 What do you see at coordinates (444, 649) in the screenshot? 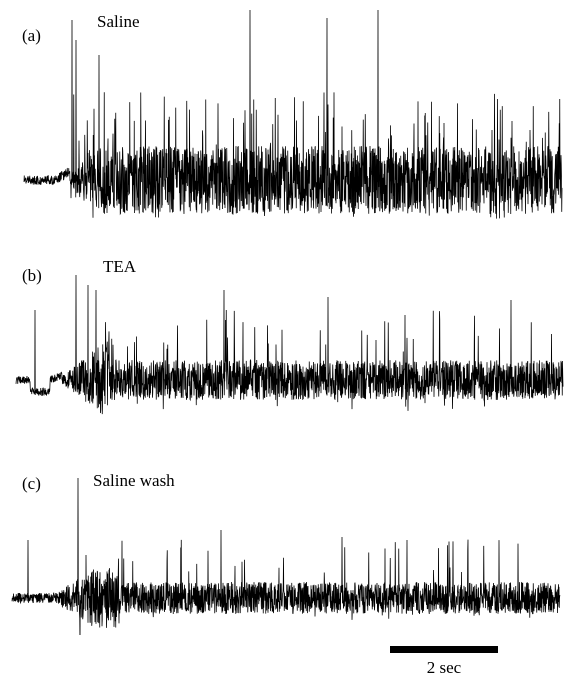
I see `scale-bar-line` at bounding box center [444, 649].